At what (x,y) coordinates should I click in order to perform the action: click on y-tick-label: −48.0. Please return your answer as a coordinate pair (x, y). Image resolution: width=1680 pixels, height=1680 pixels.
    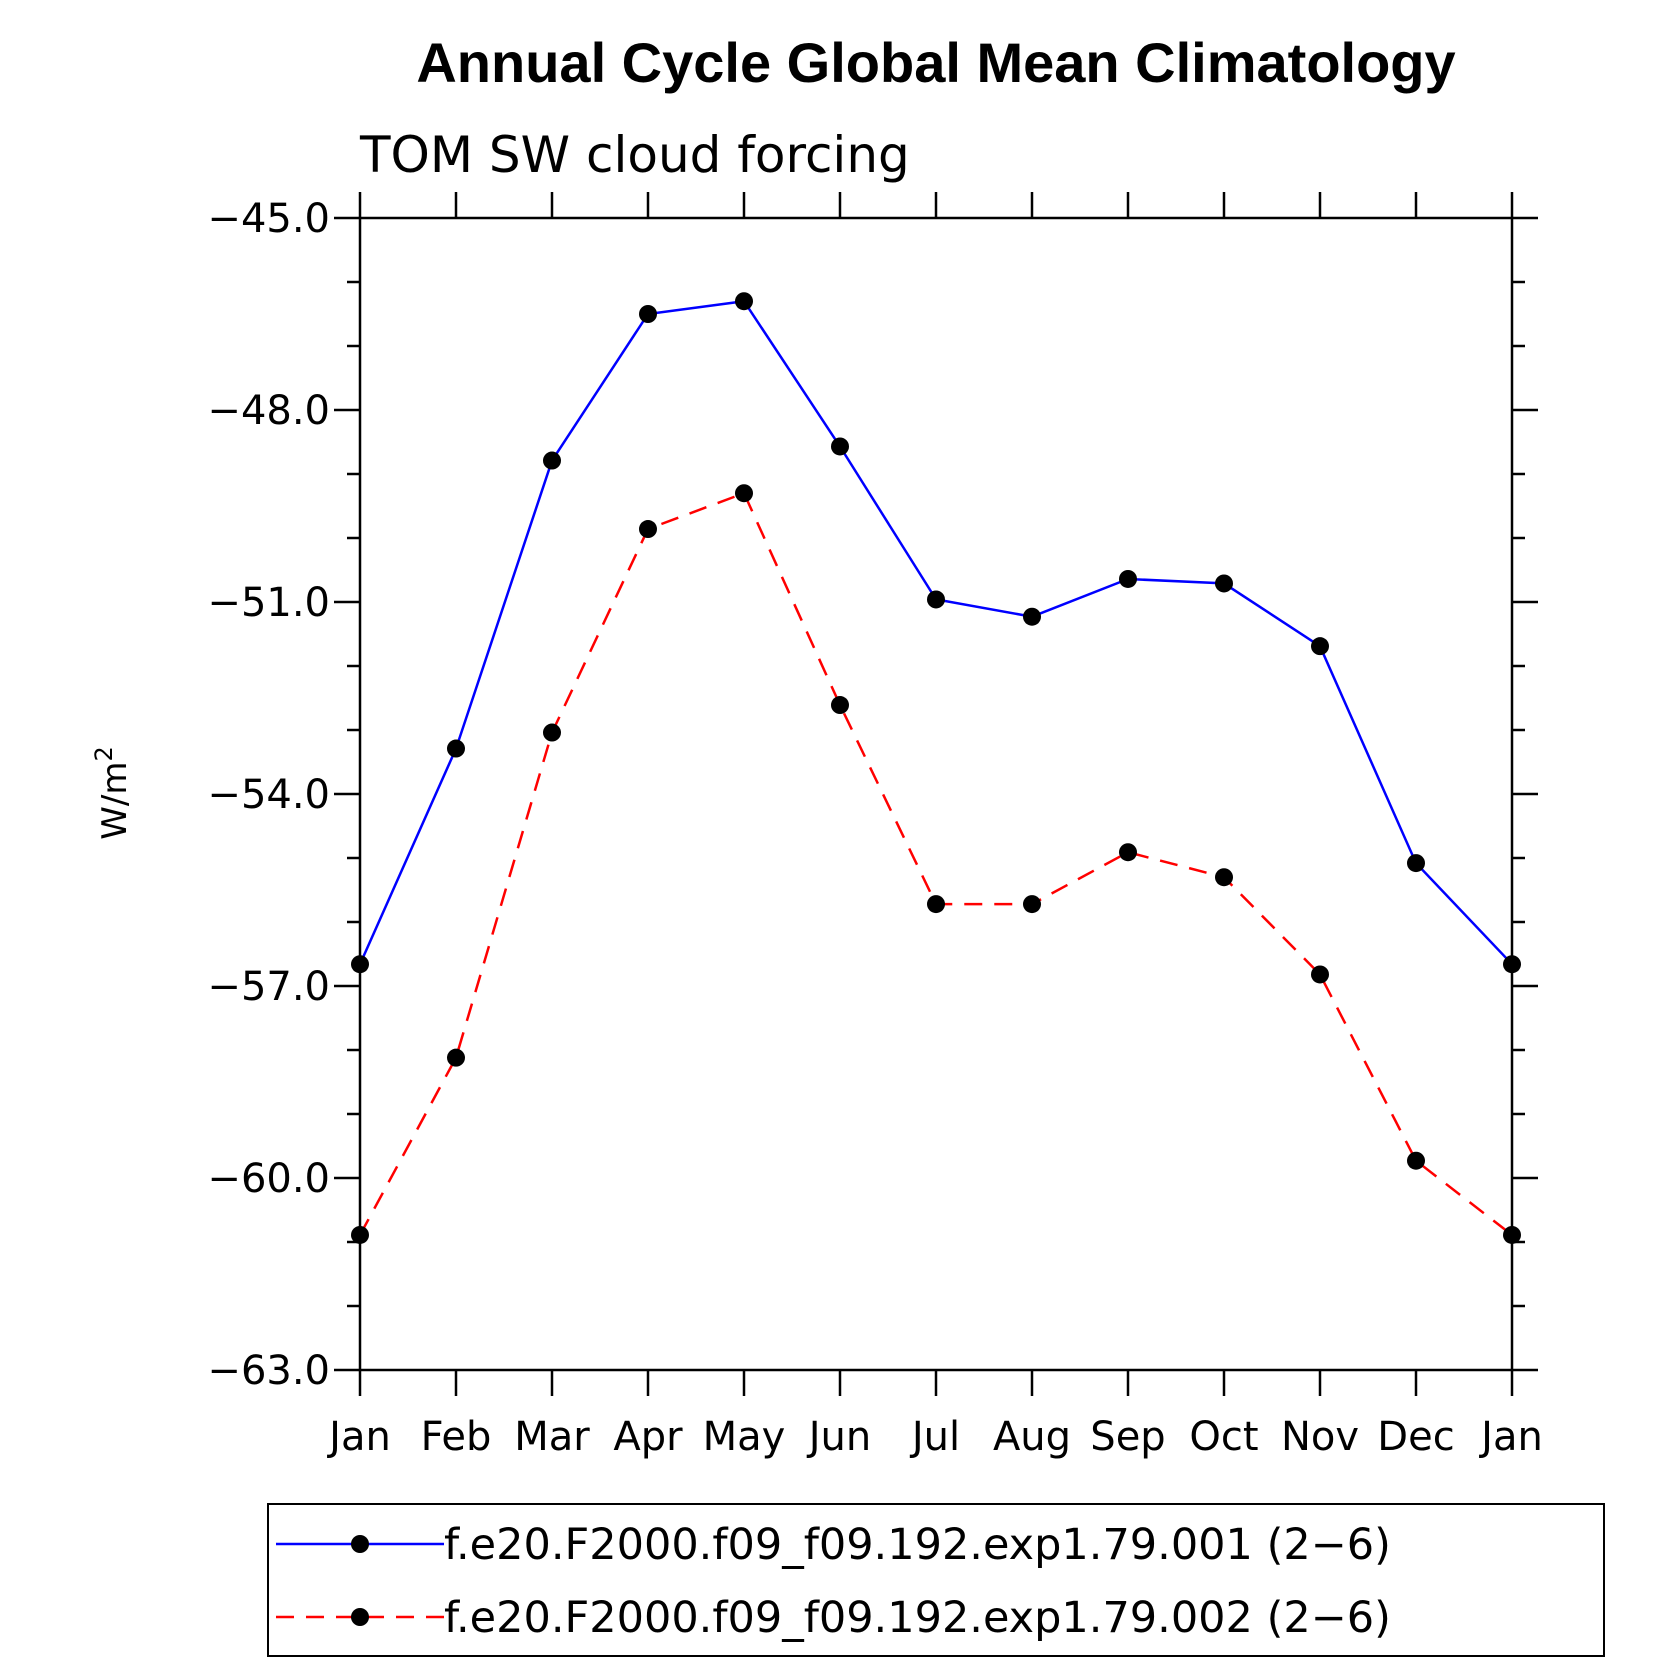
    Looking at the image, I should click on (268, 411).